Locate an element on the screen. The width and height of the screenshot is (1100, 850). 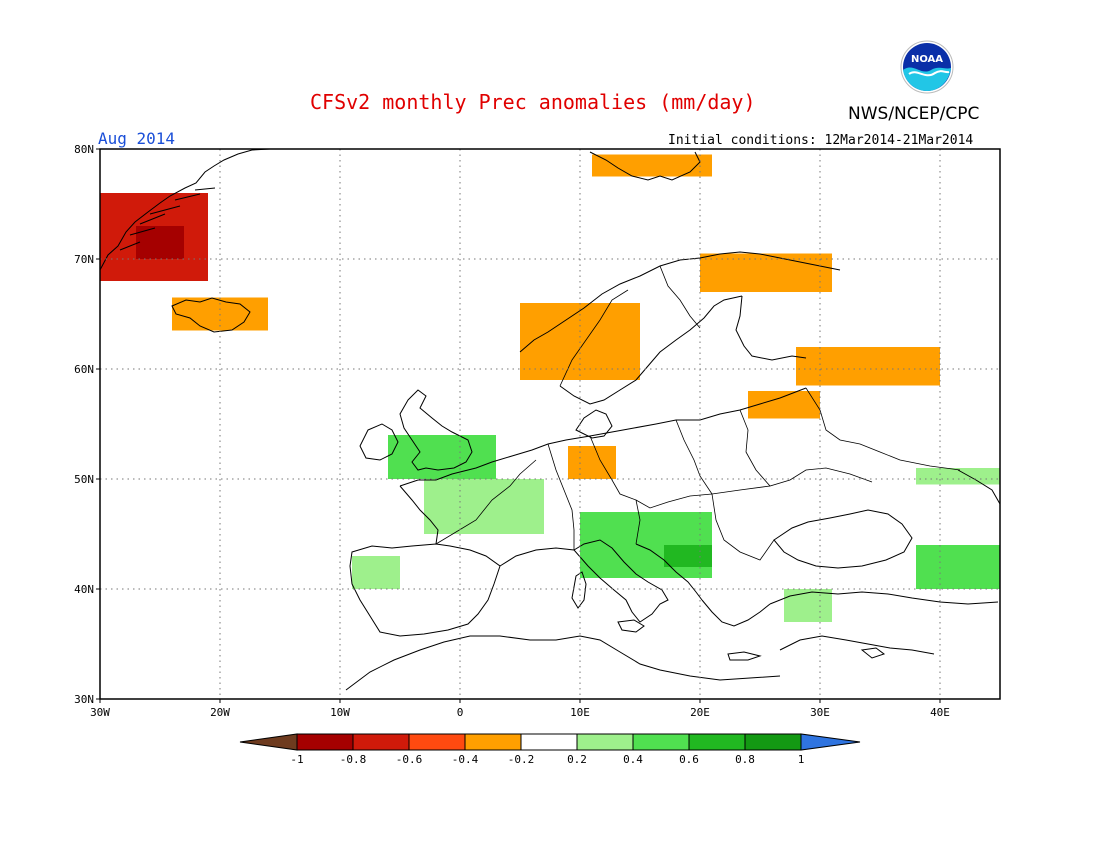
greenland-fjords is located at coordinates (167, 219).